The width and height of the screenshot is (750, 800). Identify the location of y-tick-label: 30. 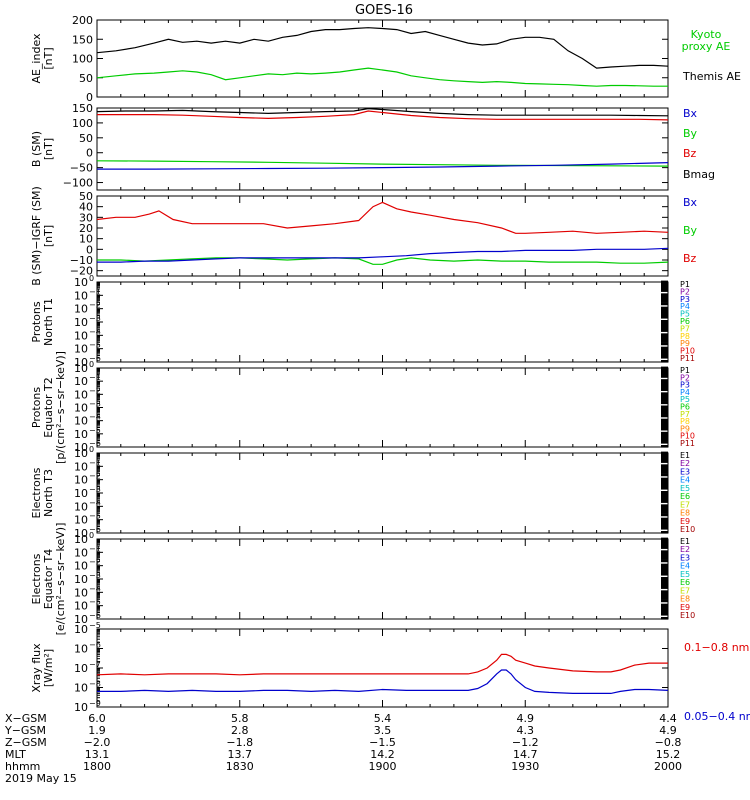
(86, 217).